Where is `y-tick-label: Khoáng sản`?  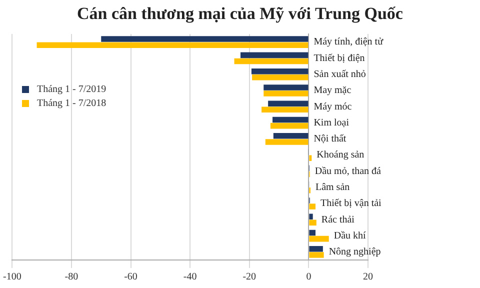 y-tick-label: Khoáng sản is located at coordinates (340, 155).